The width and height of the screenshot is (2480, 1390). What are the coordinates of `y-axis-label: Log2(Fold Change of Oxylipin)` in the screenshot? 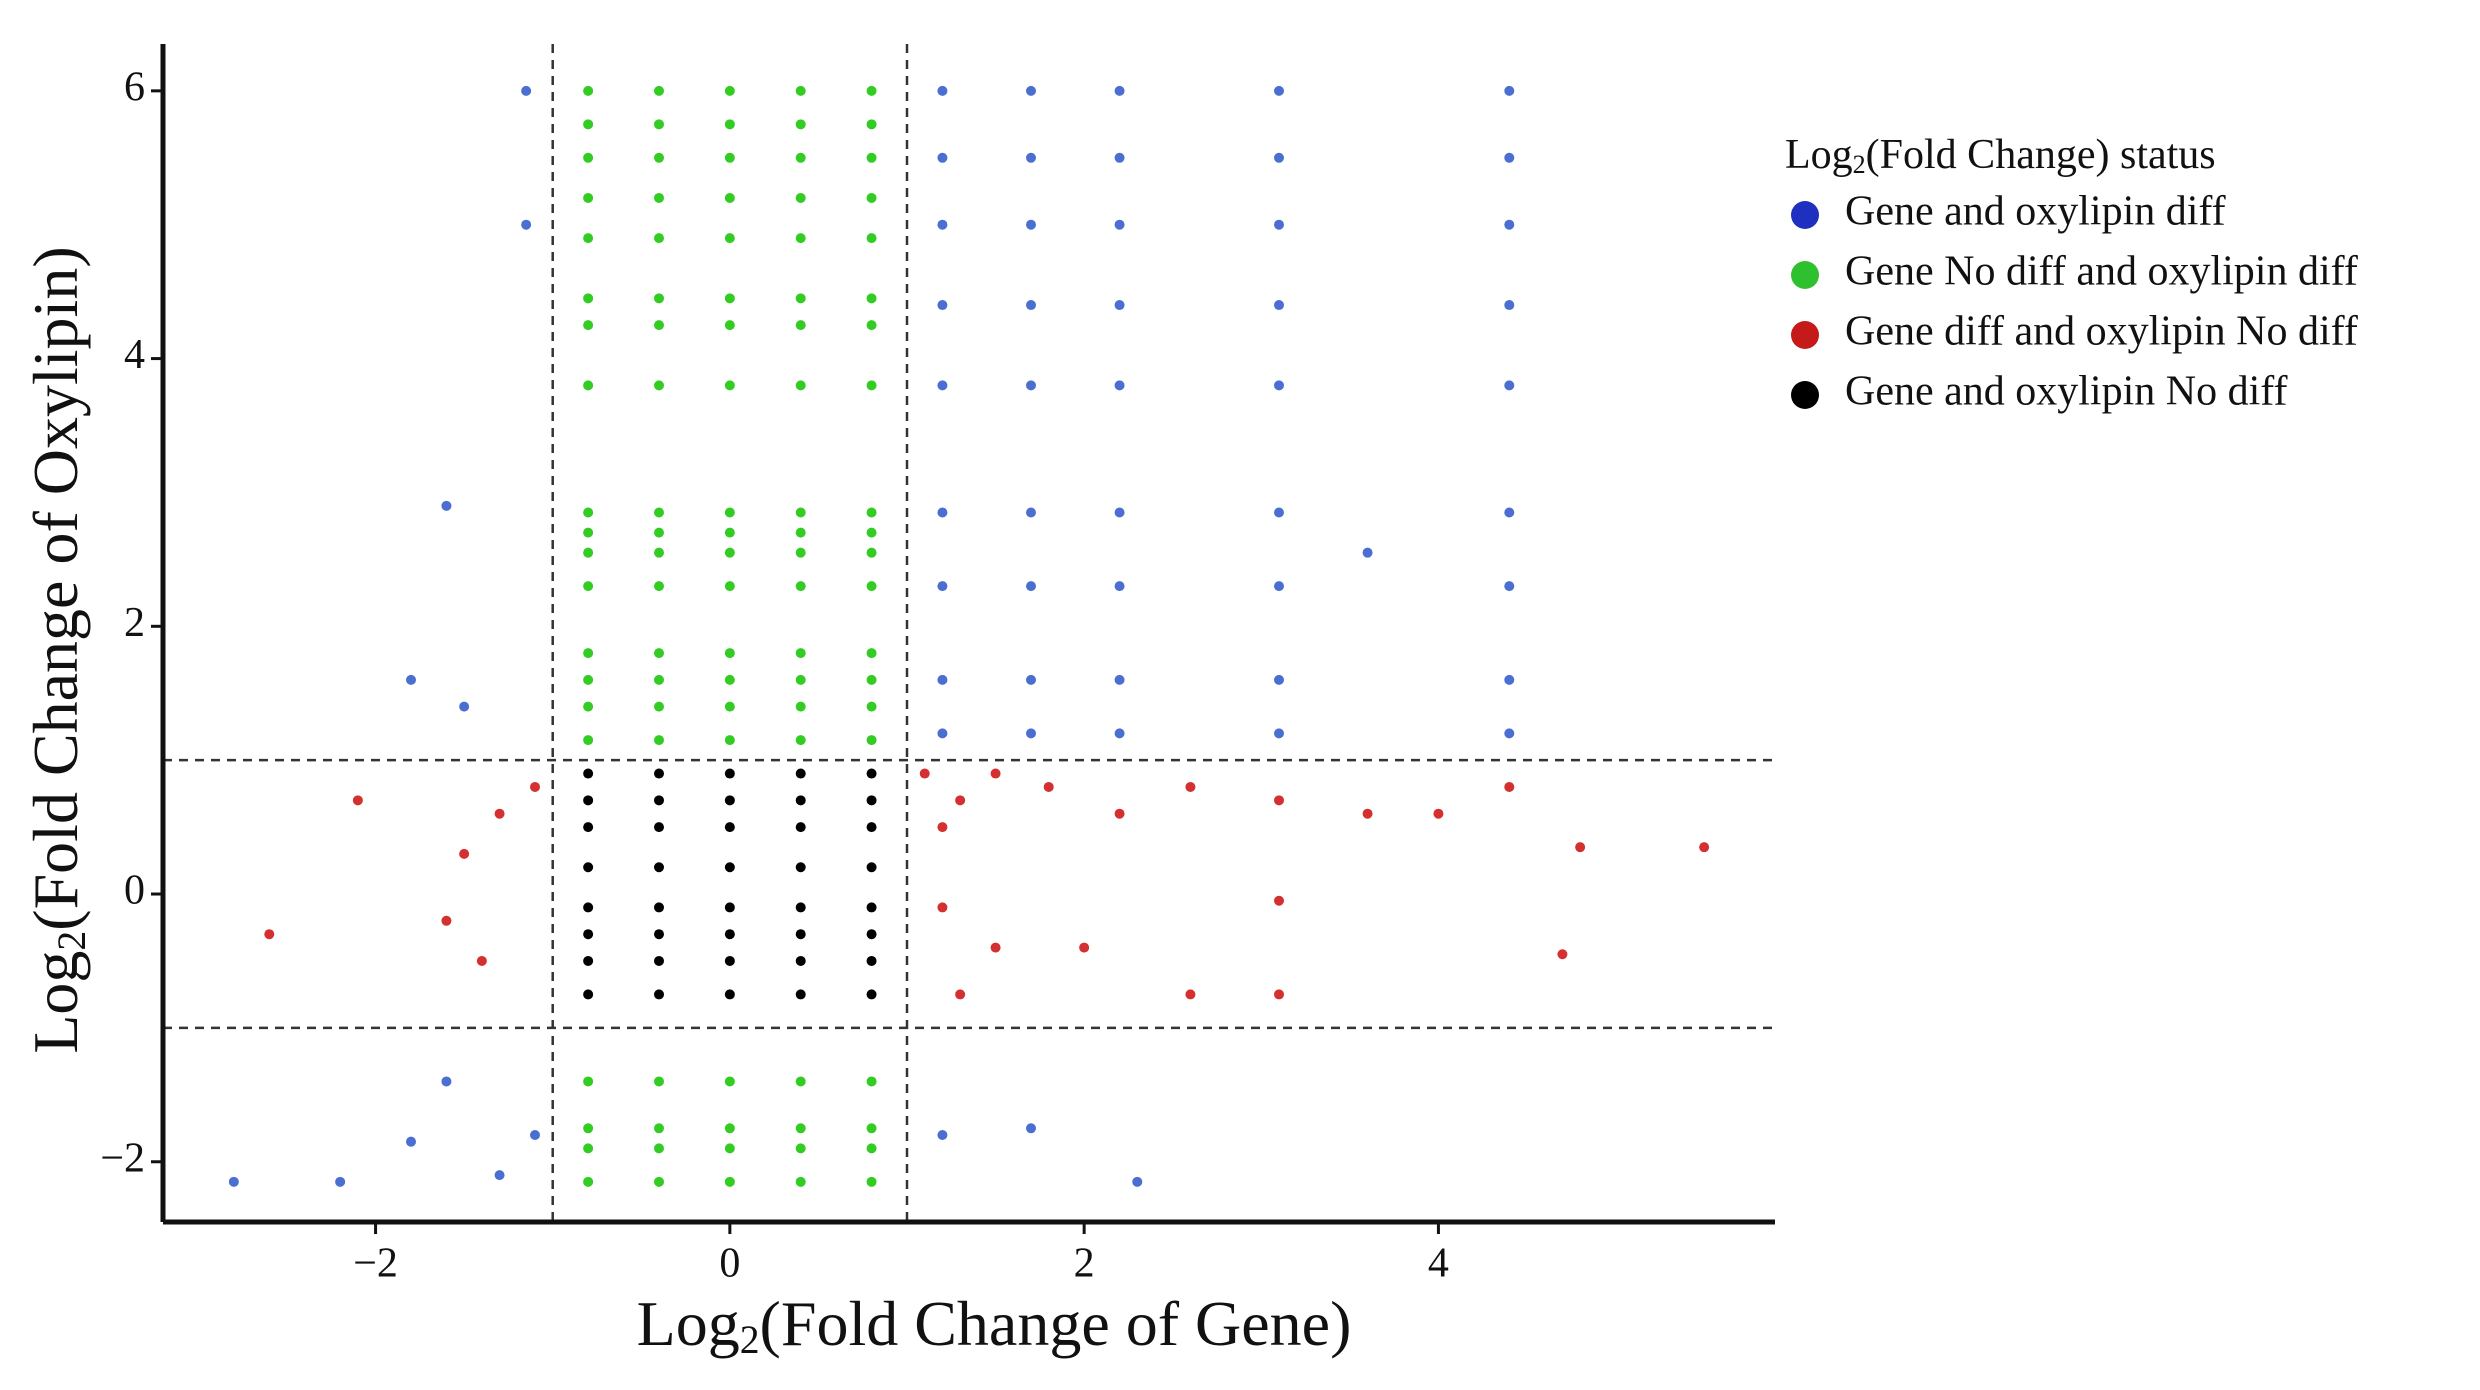 It's located at (57, 649).